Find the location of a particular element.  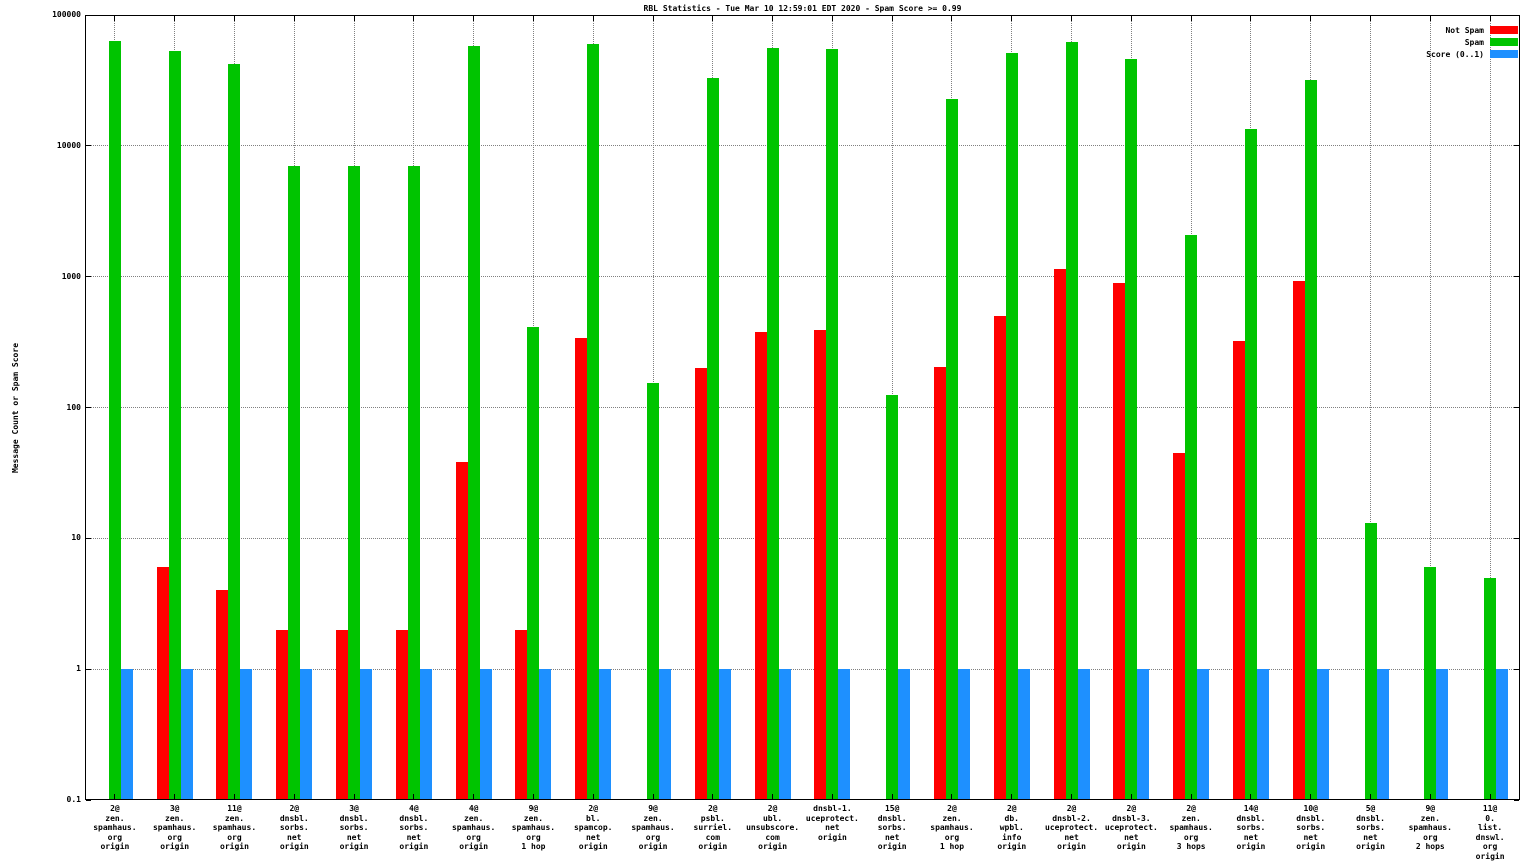

y-axis-label: Message Count or Spam Score is located at coordinates (15, 408).